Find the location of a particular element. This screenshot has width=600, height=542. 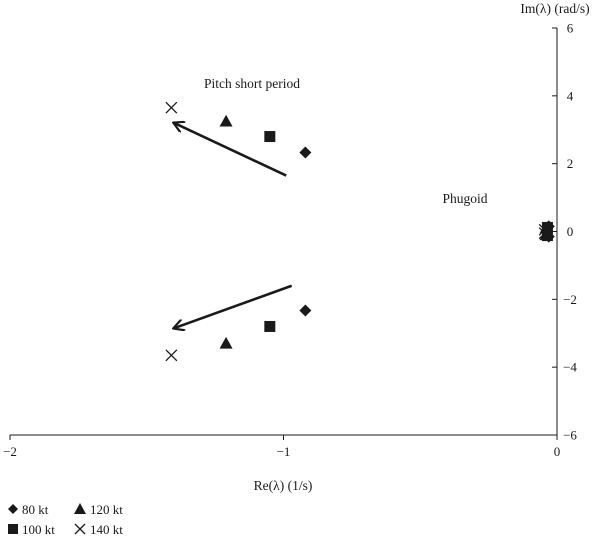

legend-item-100kt: 100 kt is located at coordinates (31, 529).